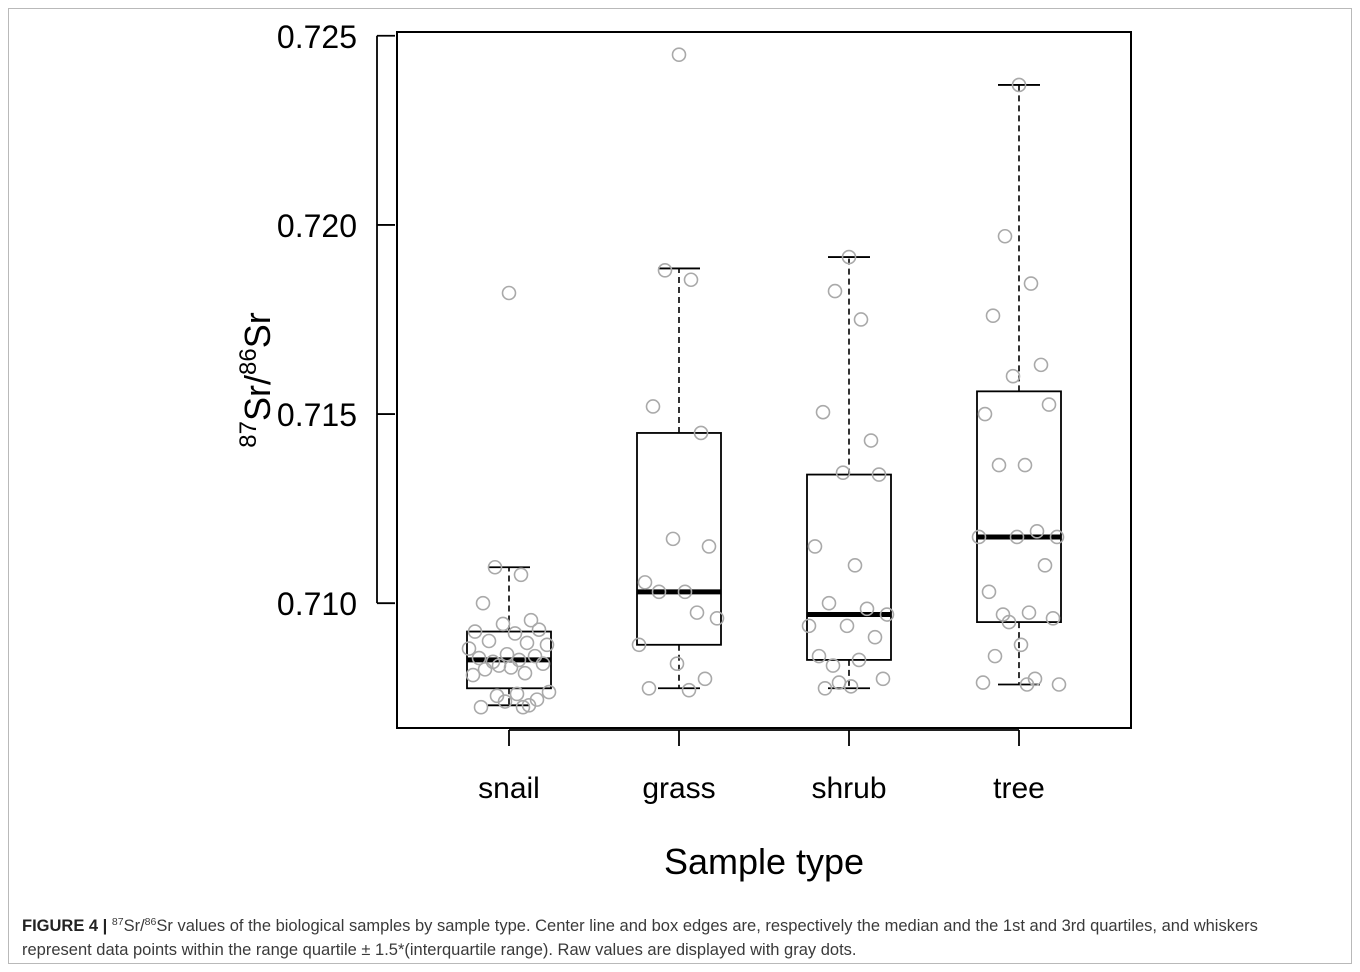 Image resolution: width=1360 pixels, height=972 pixels. Describe the element at coordinates (678, 788) in the screenshot. I see `x-tick-label: grass` at that location.